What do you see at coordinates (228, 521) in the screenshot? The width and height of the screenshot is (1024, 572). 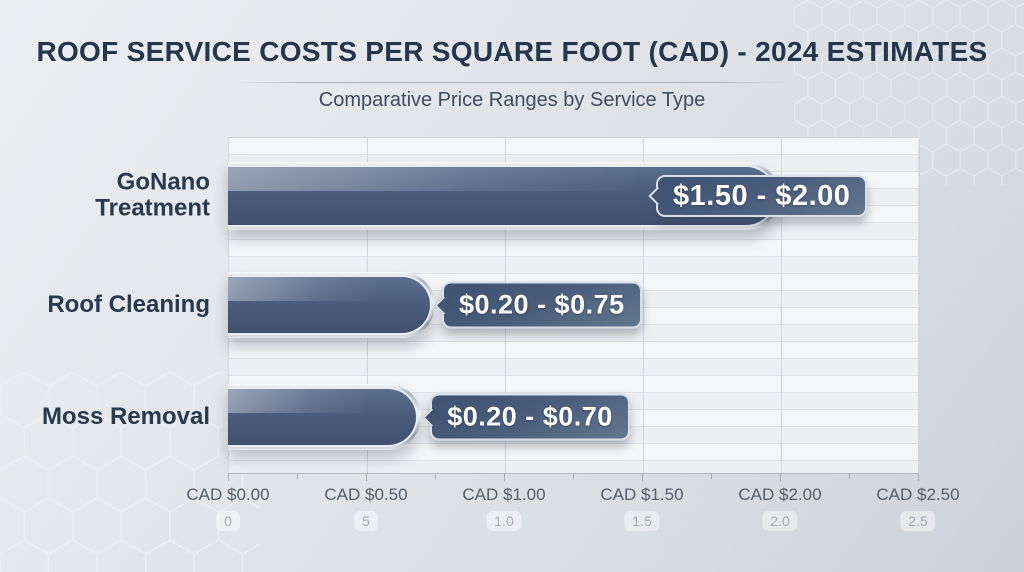 I see `x-tick-sub-label: 0` at bounding box center [228, 521].